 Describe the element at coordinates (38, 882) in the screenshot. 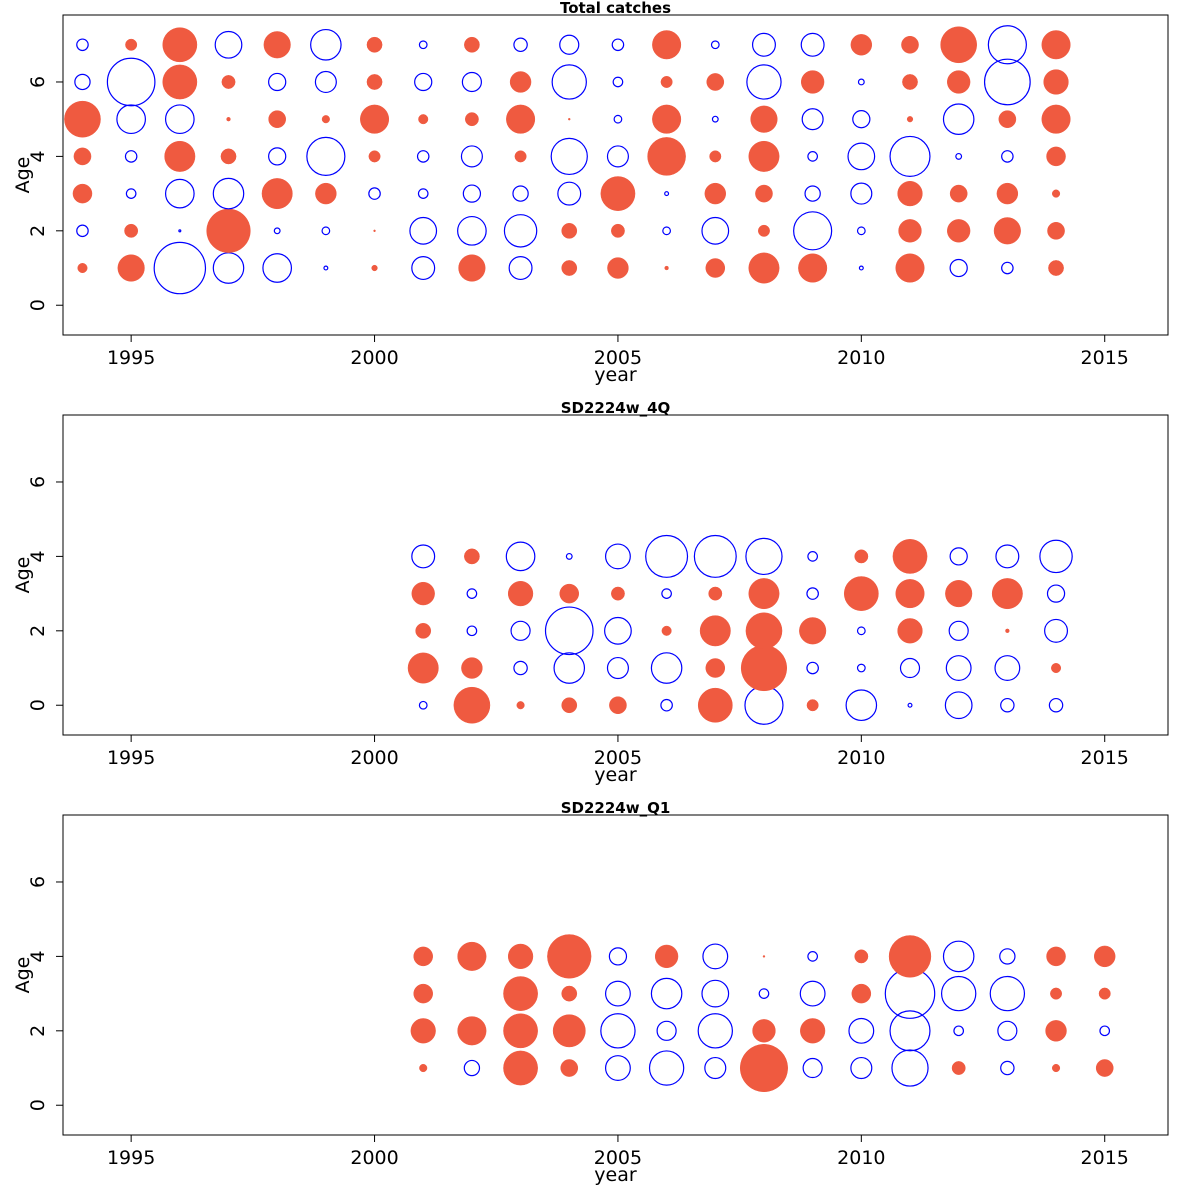

I see `y-tick-label: 6` at that location.